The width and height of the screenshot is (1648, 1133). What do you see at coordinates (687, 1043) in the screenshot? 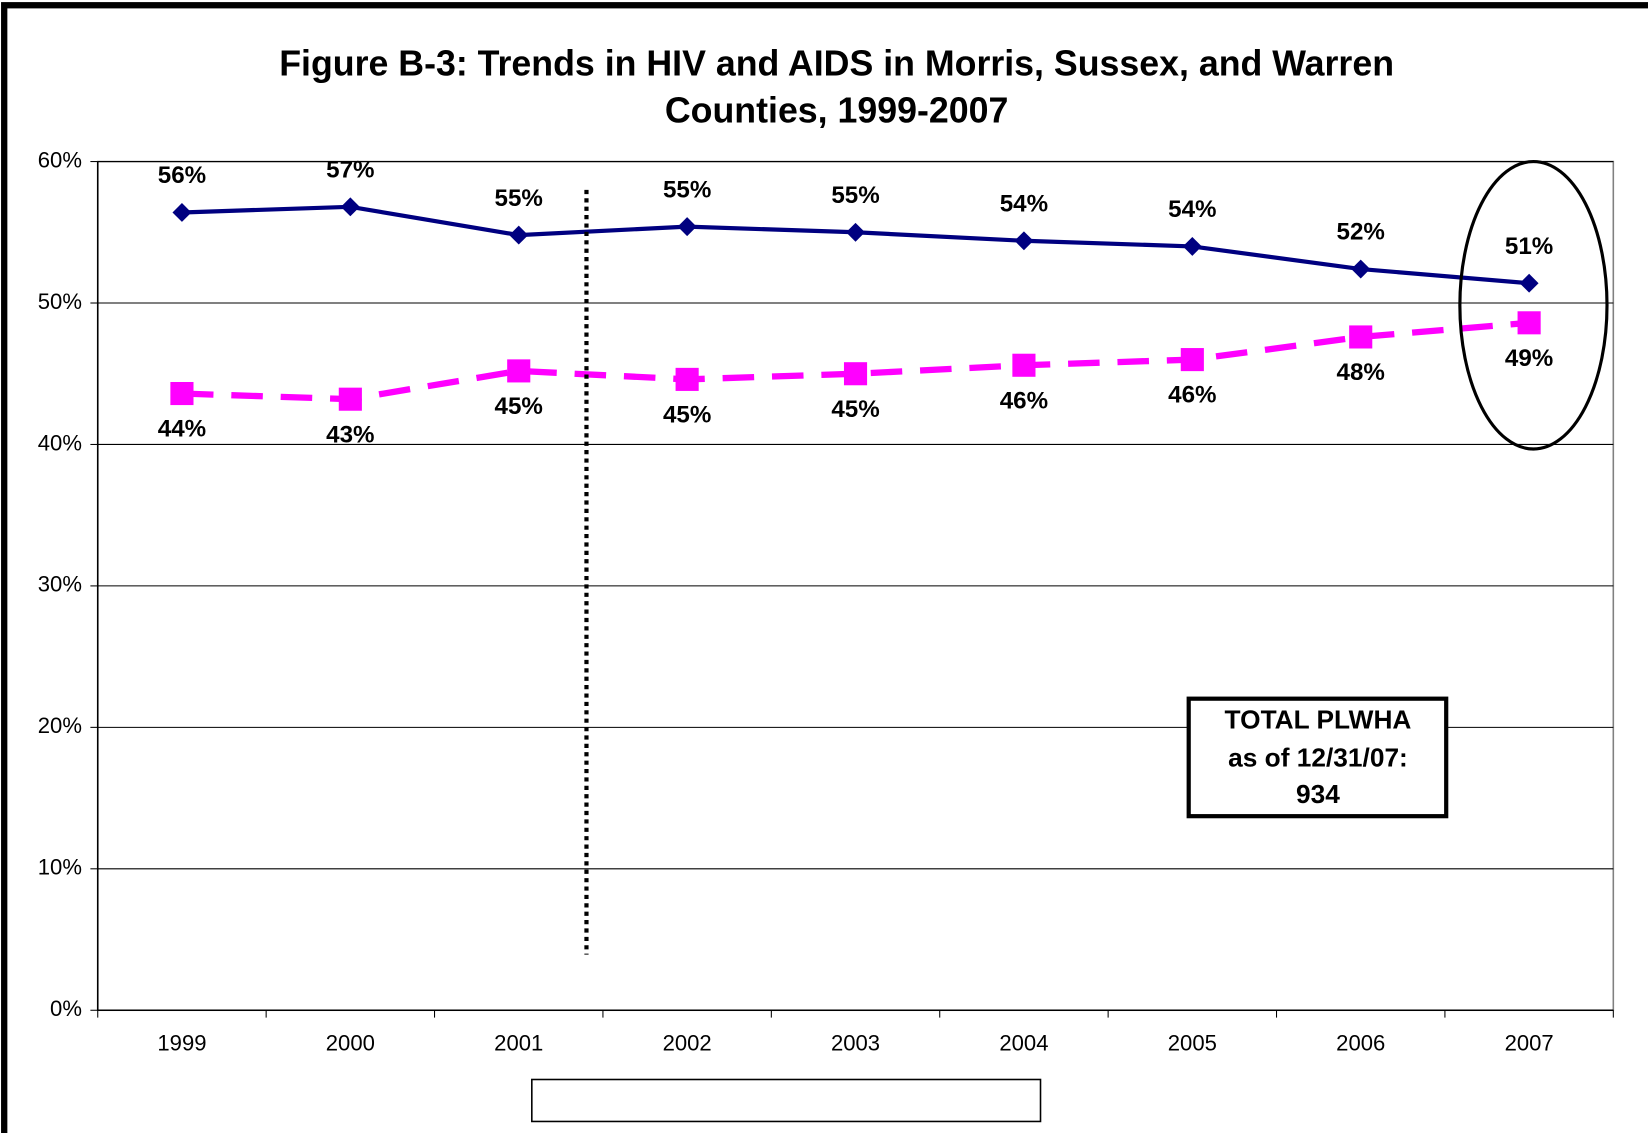
I see `x-tick-label: 2002` at bounding box center [687, 1043].